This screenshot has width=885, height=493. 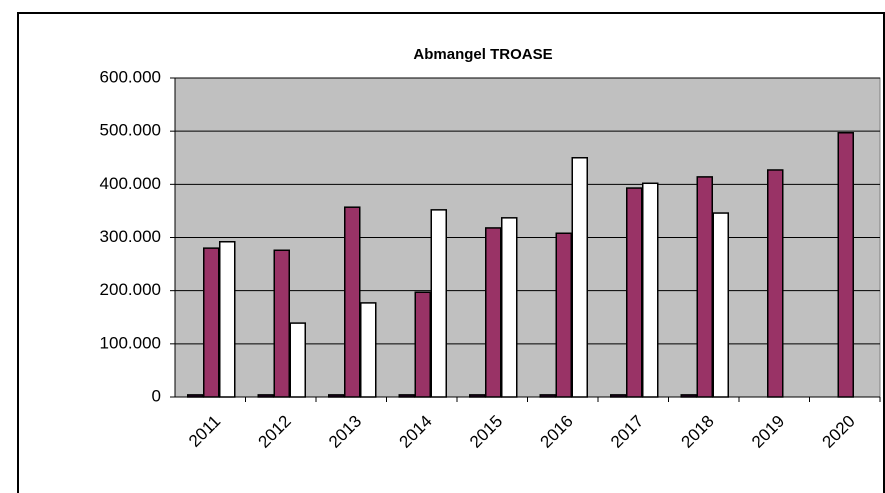 What do you see at coordinates (130, 183) in the screenshot?
I see `y-tick-label: 400.000` at bounding box center [130, 183].